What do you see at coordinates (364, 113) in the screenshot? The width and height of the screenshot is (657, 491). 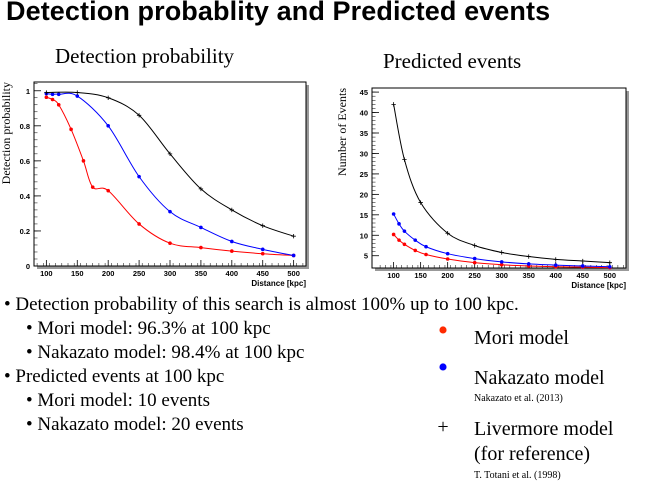 I see `y-tick-label: 40` at bounding box center [364, 113].